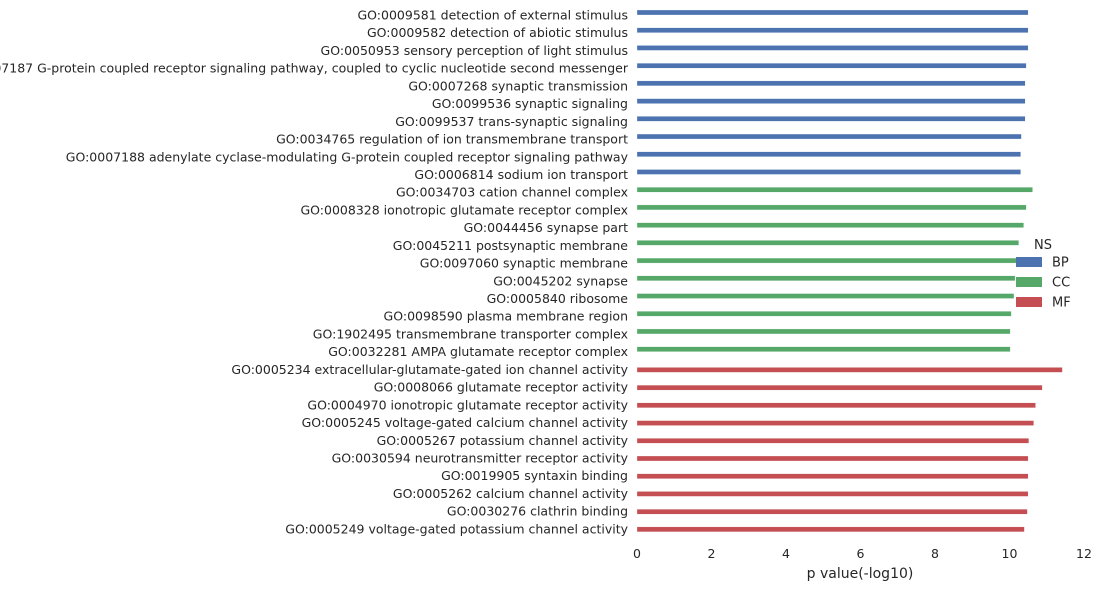 The height and width of the screenshot is (591, 1097). What do you see at coordinates (1043, 274) in the screenshot?
I see `legend: NS BP CC MF` at bounding box center [1043, 274].